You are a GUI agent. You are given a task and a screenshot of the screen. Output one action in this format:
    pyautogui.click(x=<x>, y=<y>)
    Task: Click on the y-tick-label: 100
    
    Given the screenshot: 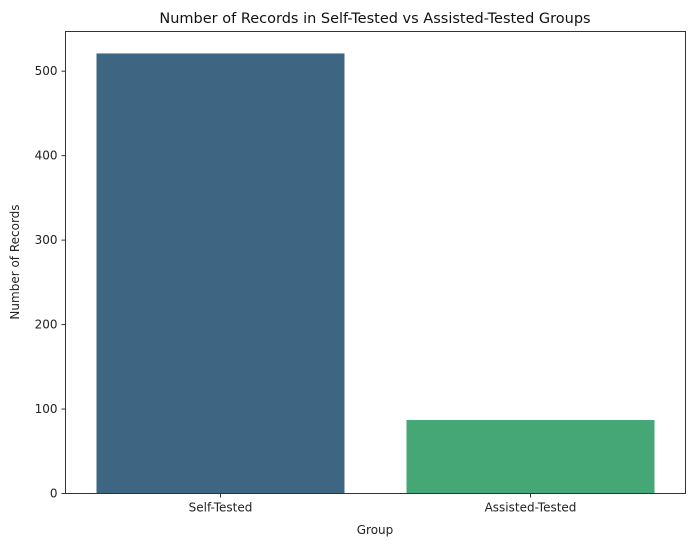 What is the action you would take?
    pyautogui.click(x=46, y=409)
    